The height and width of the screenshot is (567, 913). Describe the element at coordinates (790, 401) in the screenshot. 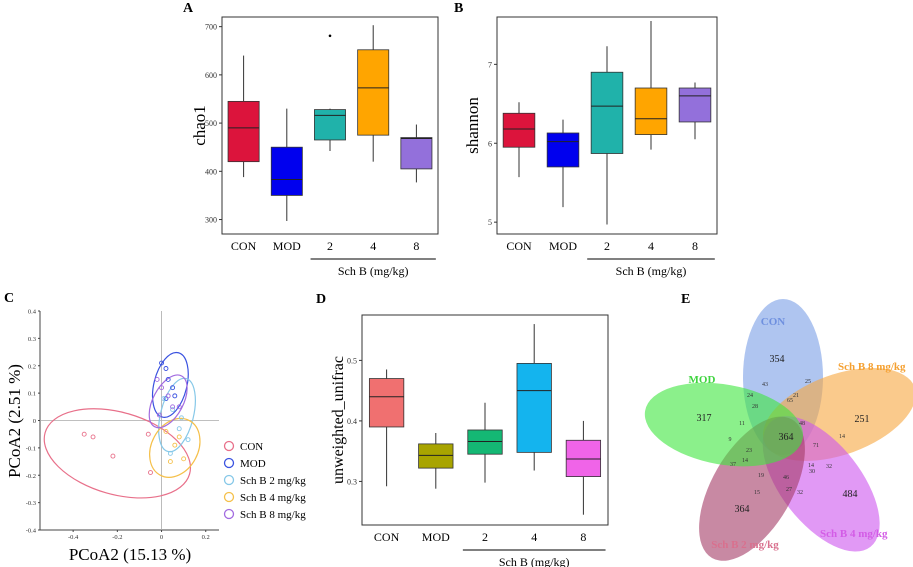

I see `venn-region-count: 65` at that location.